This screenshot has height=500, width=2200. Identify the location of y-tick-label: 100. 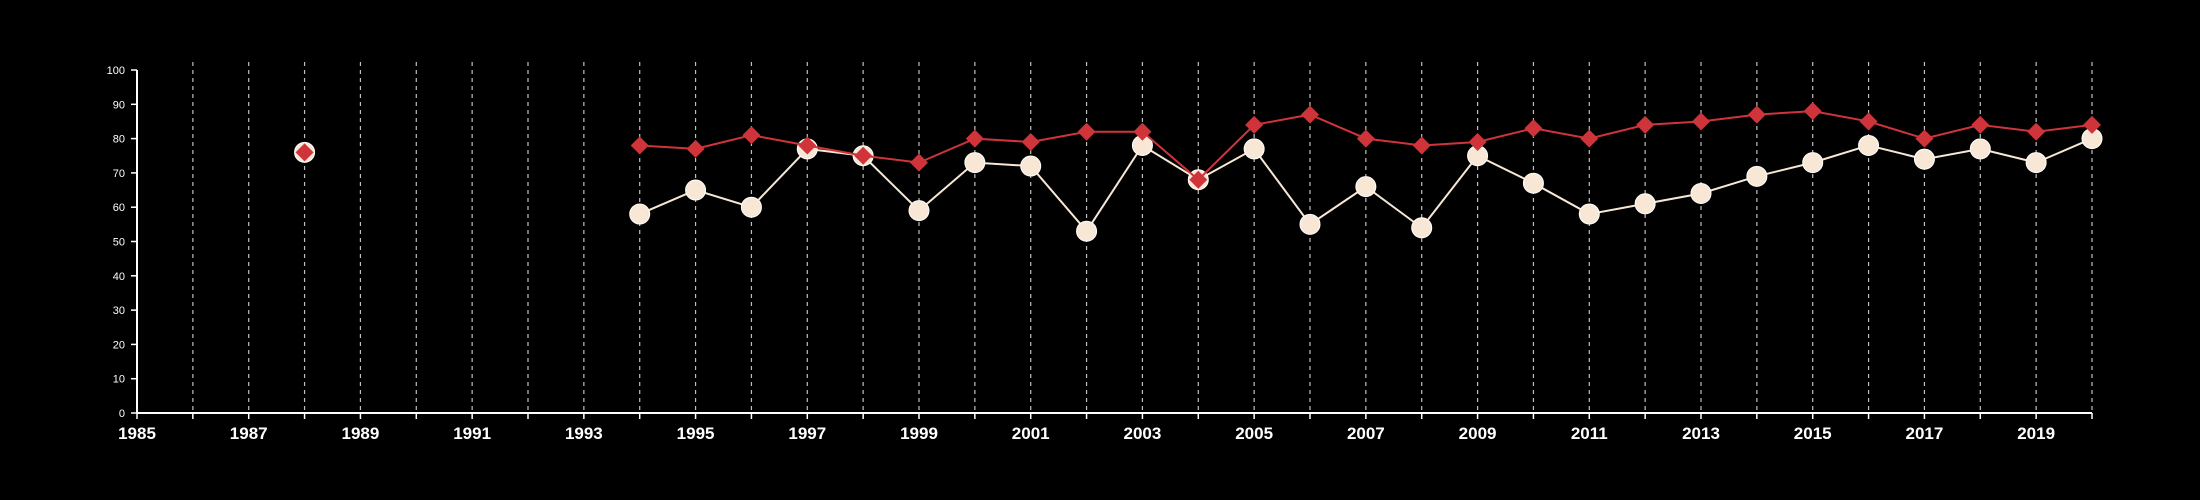
(116, 71).